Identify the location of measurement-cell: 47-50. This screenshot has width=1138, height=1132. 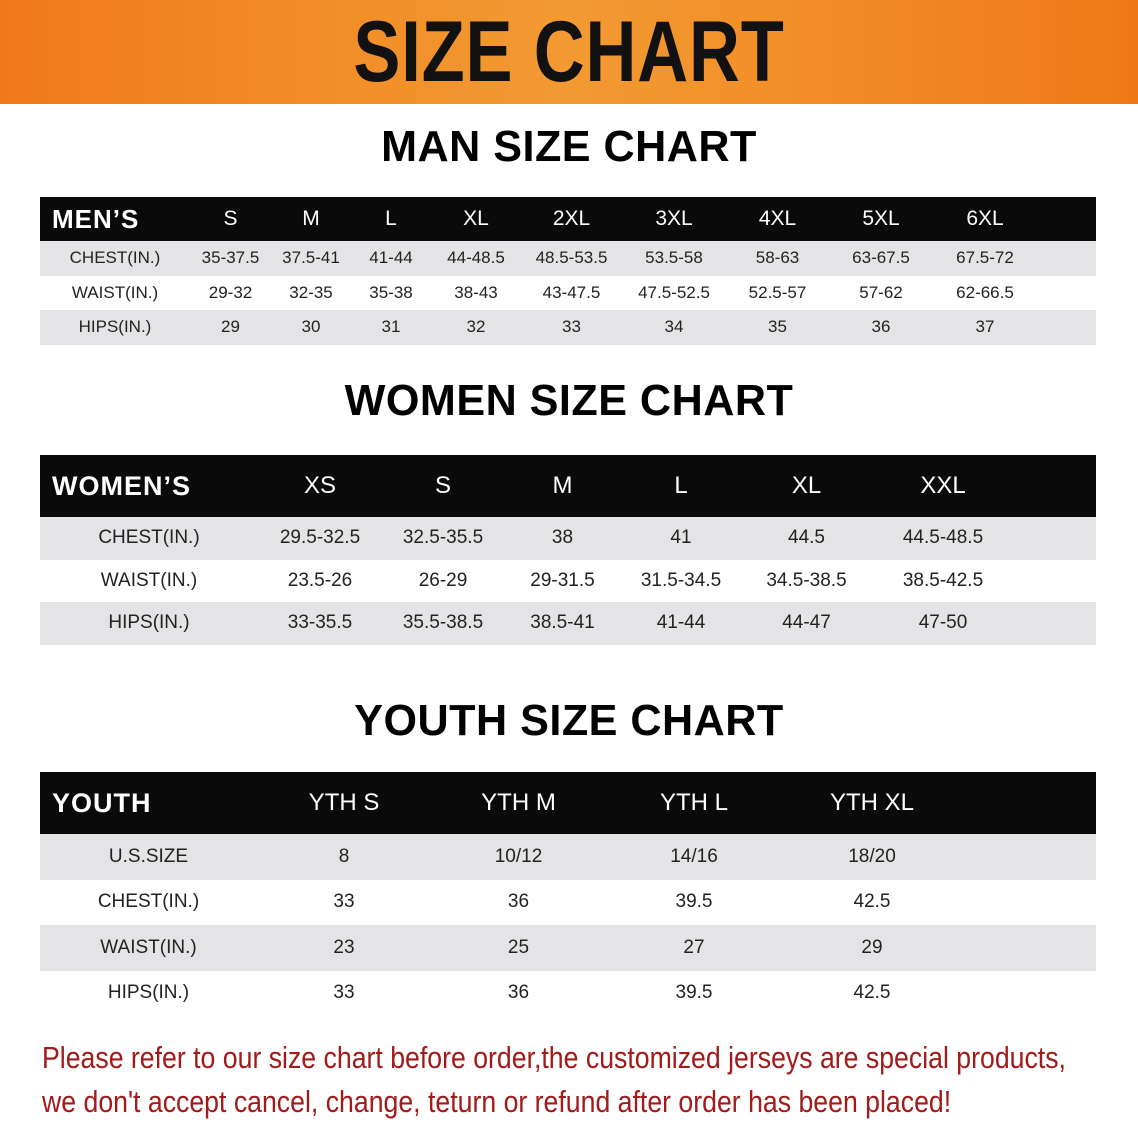
(943, 623).